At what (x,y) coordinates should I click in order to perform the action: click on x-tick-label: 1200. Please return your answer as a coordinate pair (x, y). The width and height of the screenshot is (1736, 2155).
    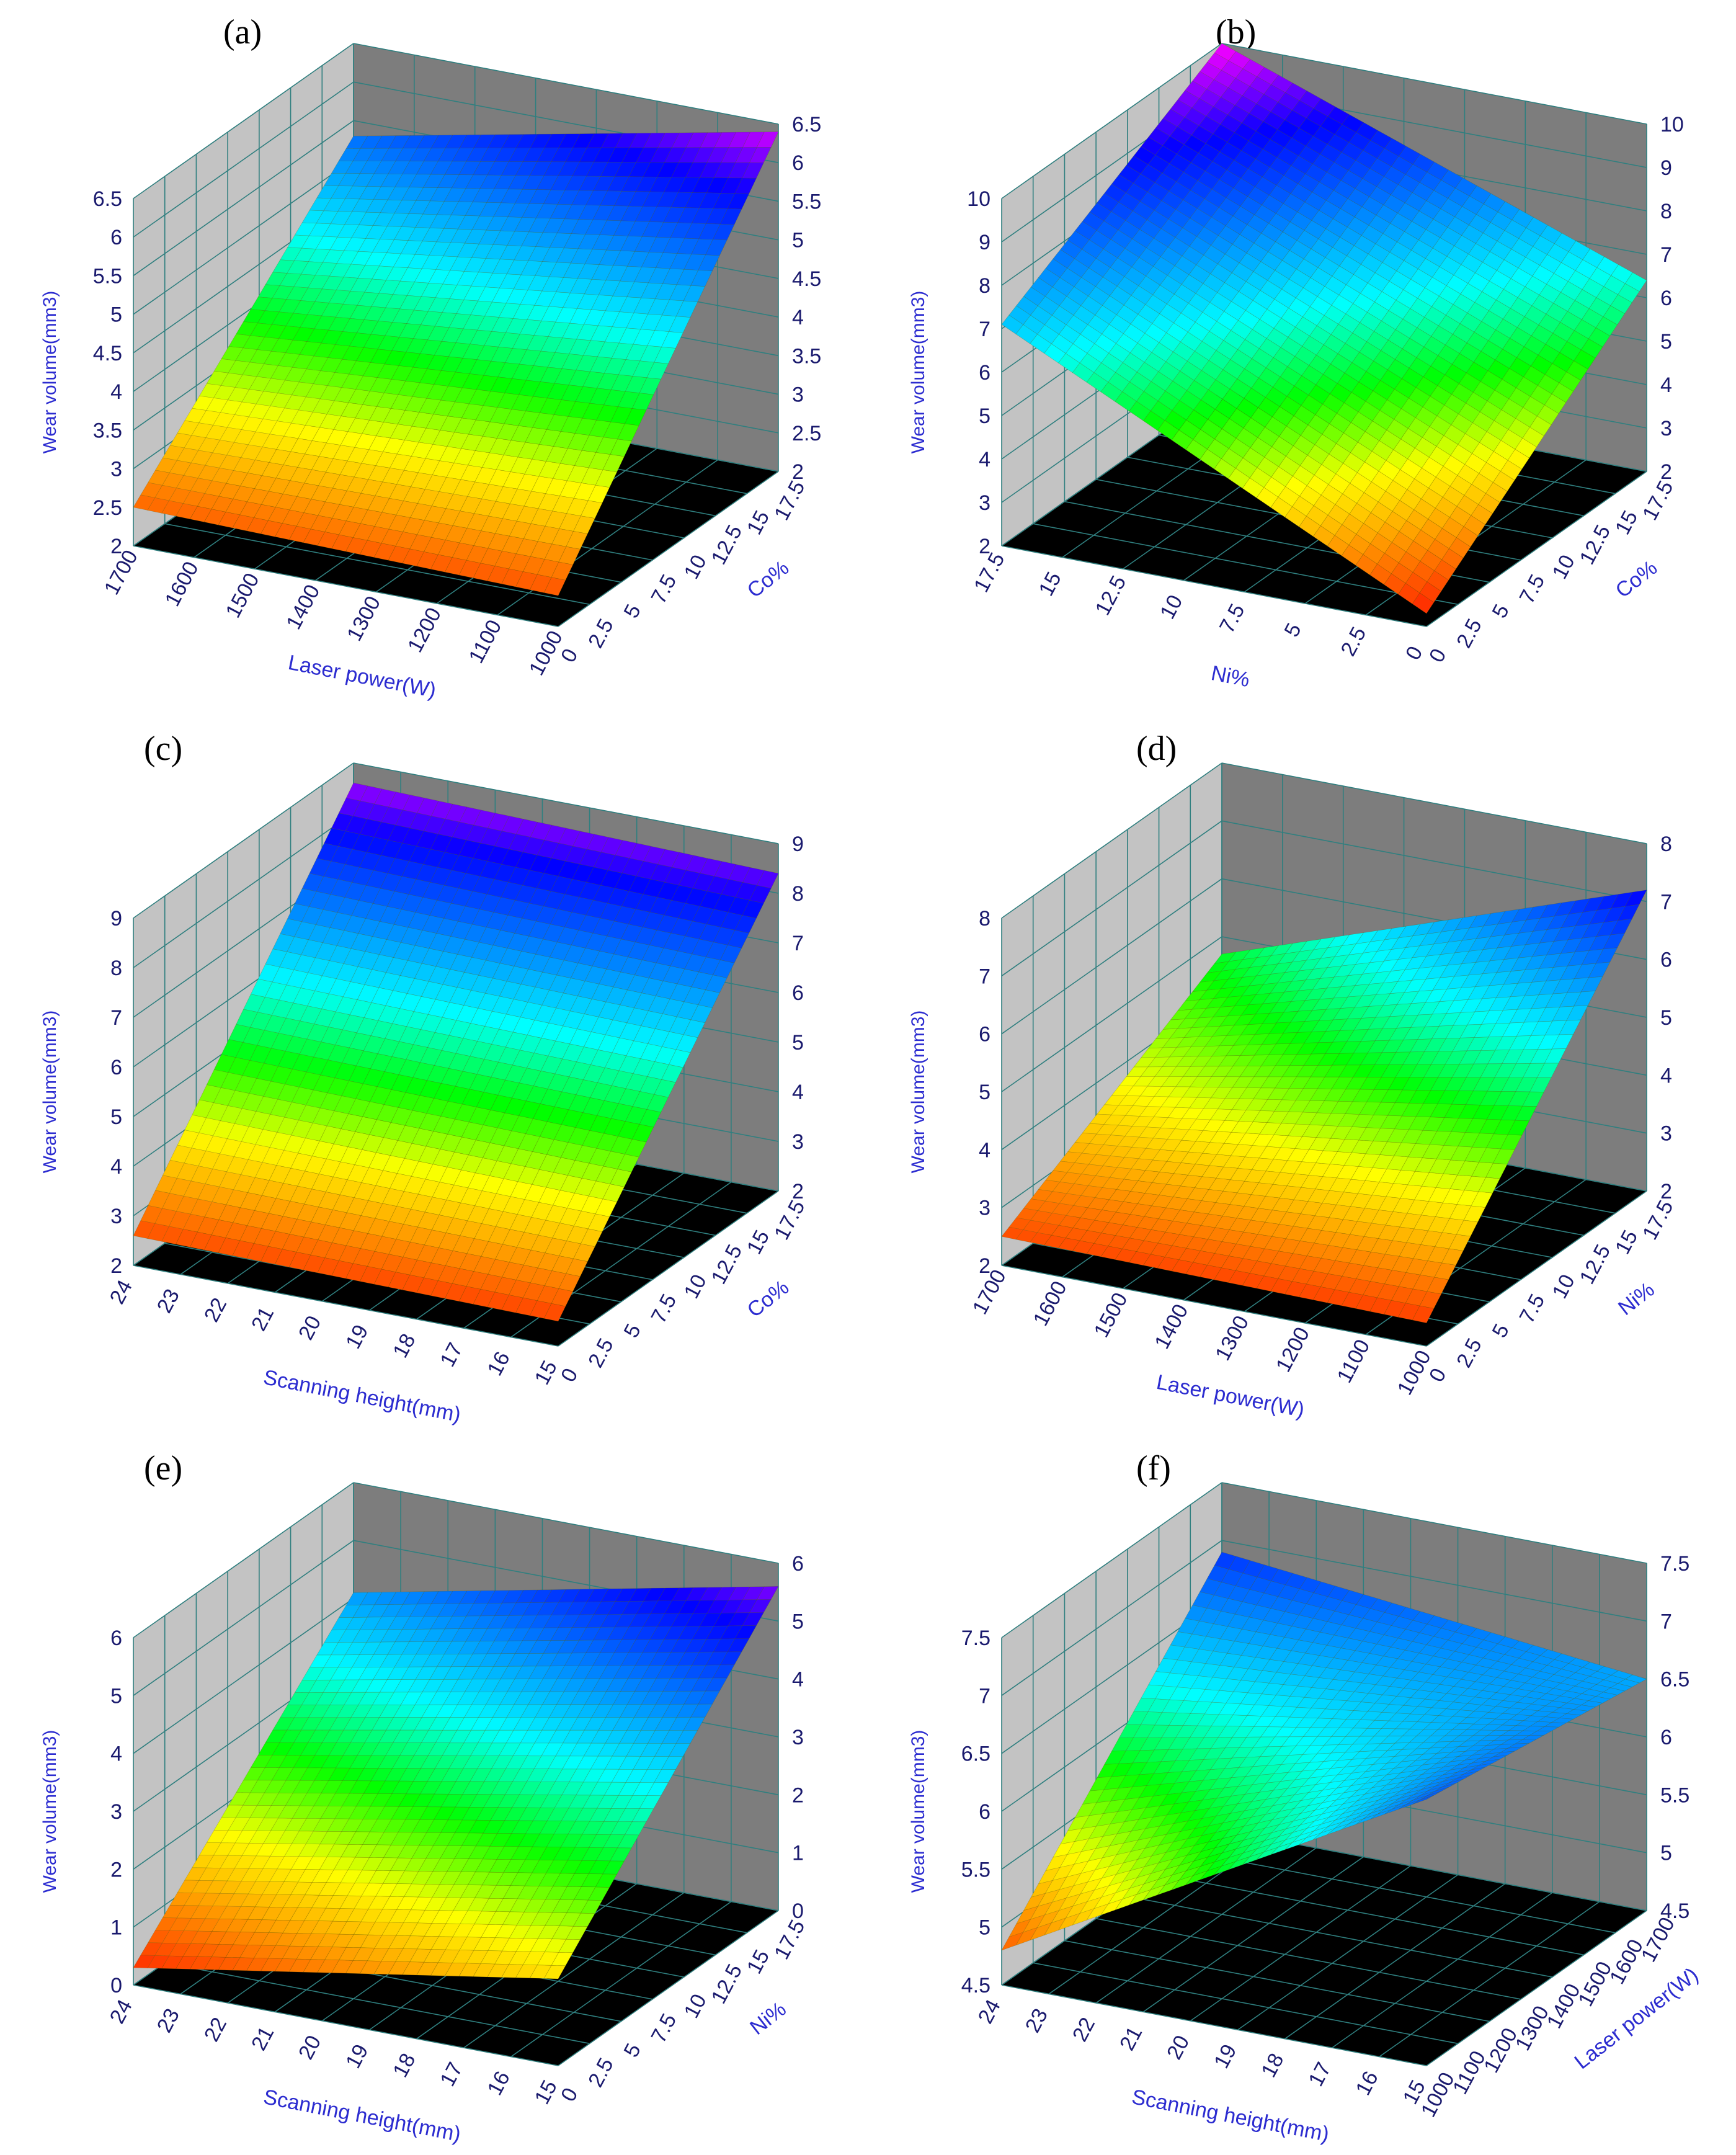
    Looking at the image, I should click on (424, 630).